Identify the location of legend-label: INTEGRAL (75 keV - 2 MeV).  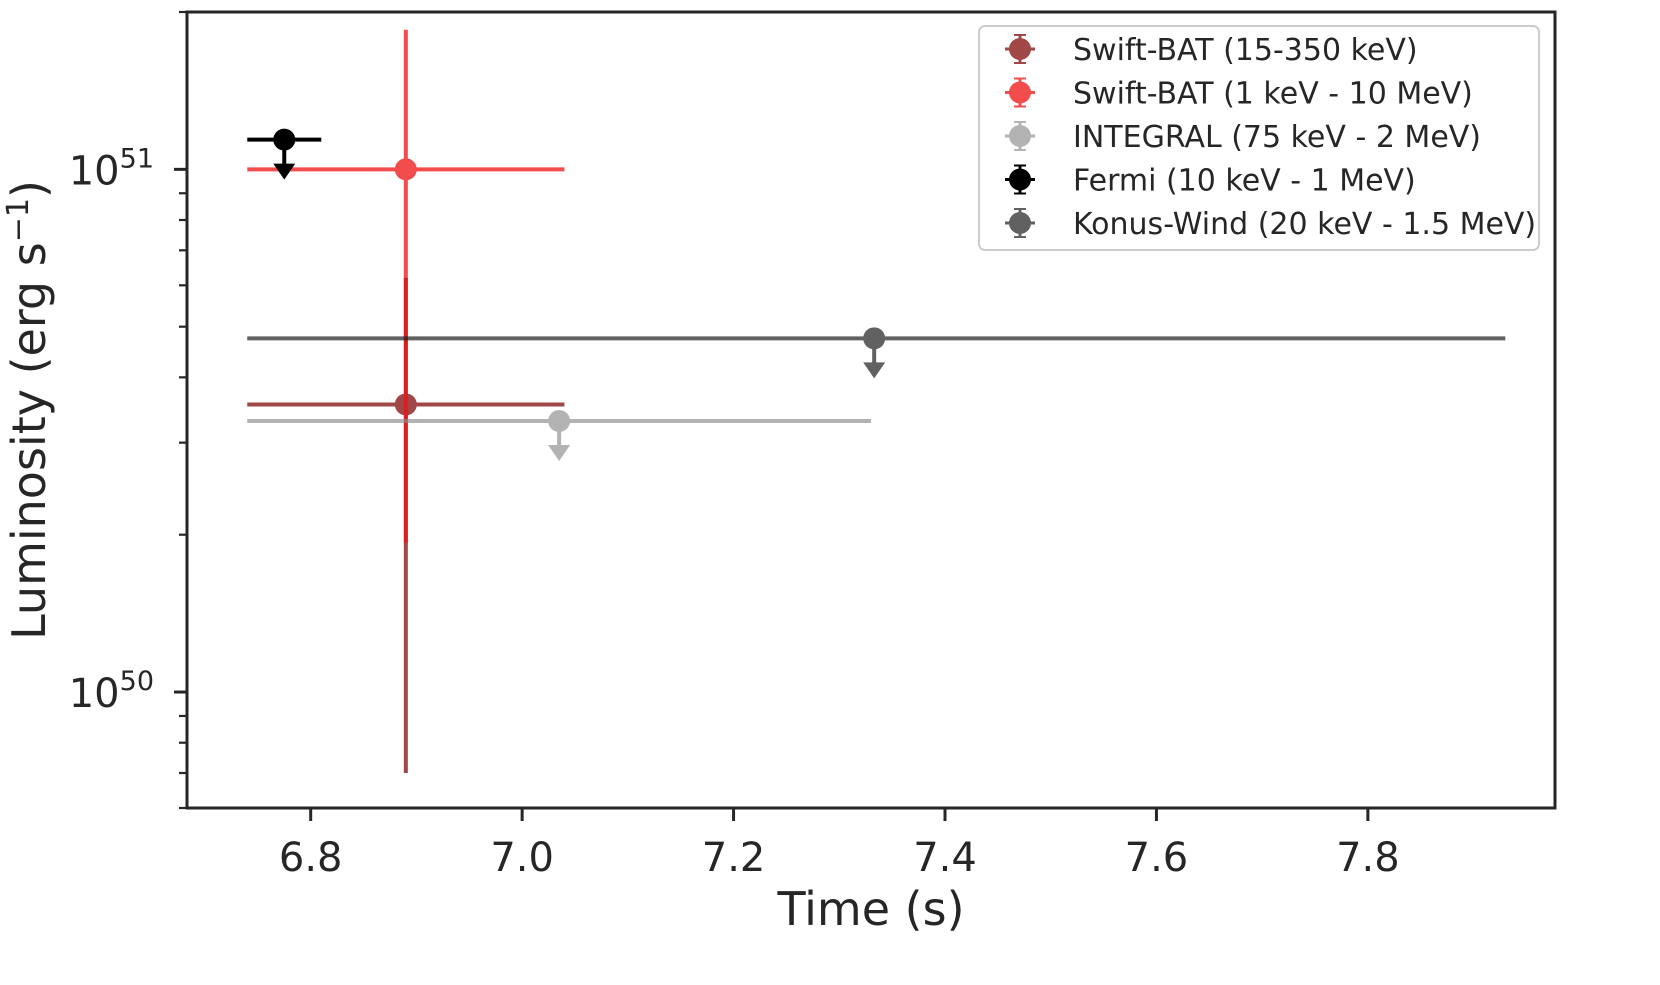
(1277, 137).